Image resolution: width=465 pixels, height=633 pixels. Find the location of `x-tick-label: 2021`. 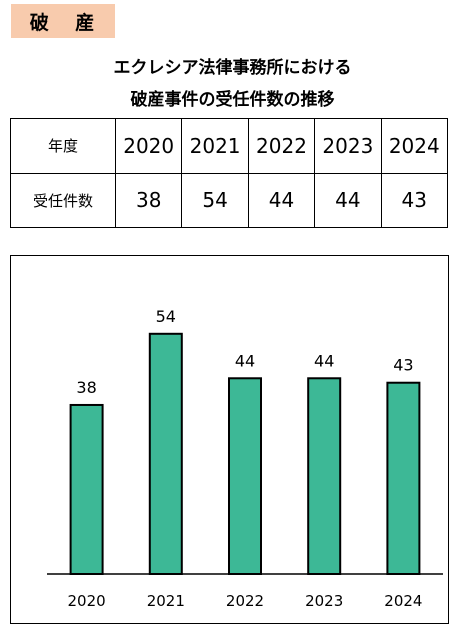

x-tick-label: 2021 is located at coordinates (166, 601).